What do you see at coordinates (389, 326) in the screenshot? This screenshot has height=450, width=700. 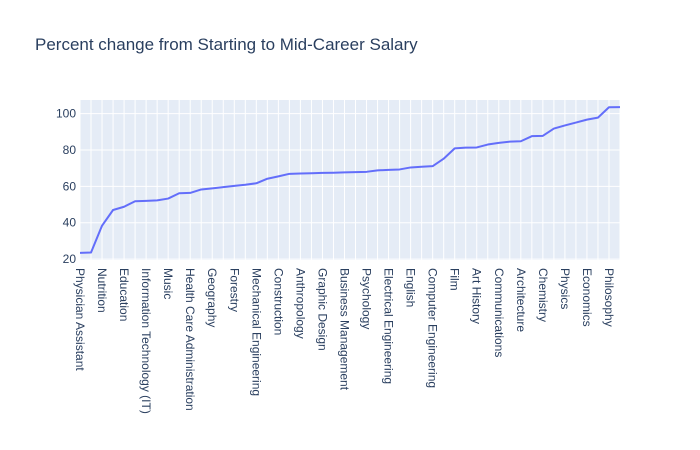 I see `x-tick-label: Electrical Engineering` at bounding box center [389, 326].